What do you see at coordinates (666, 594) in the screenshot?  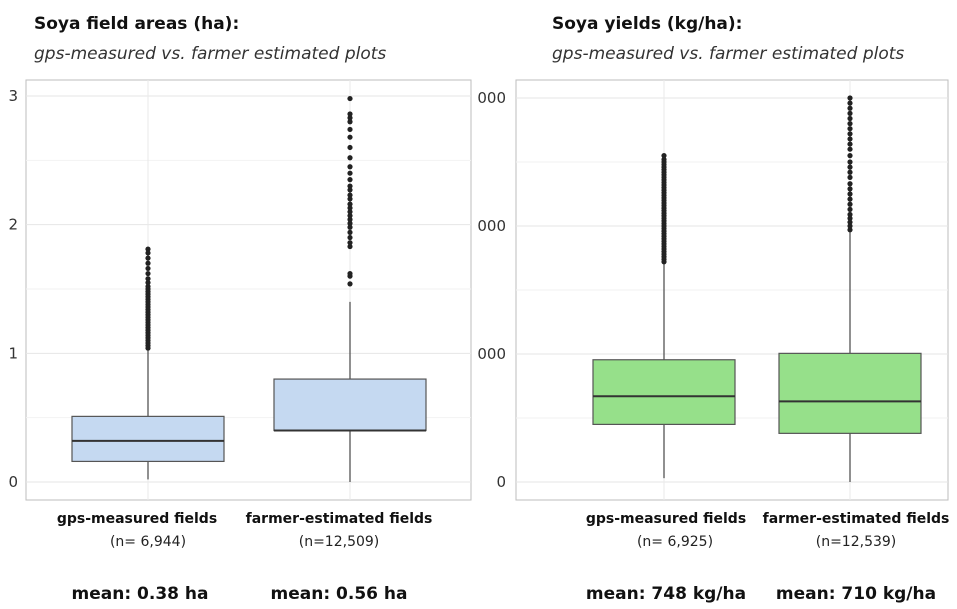 I see `mean-label: mean: 748 kg/ha` at bounding box center [666, 594].